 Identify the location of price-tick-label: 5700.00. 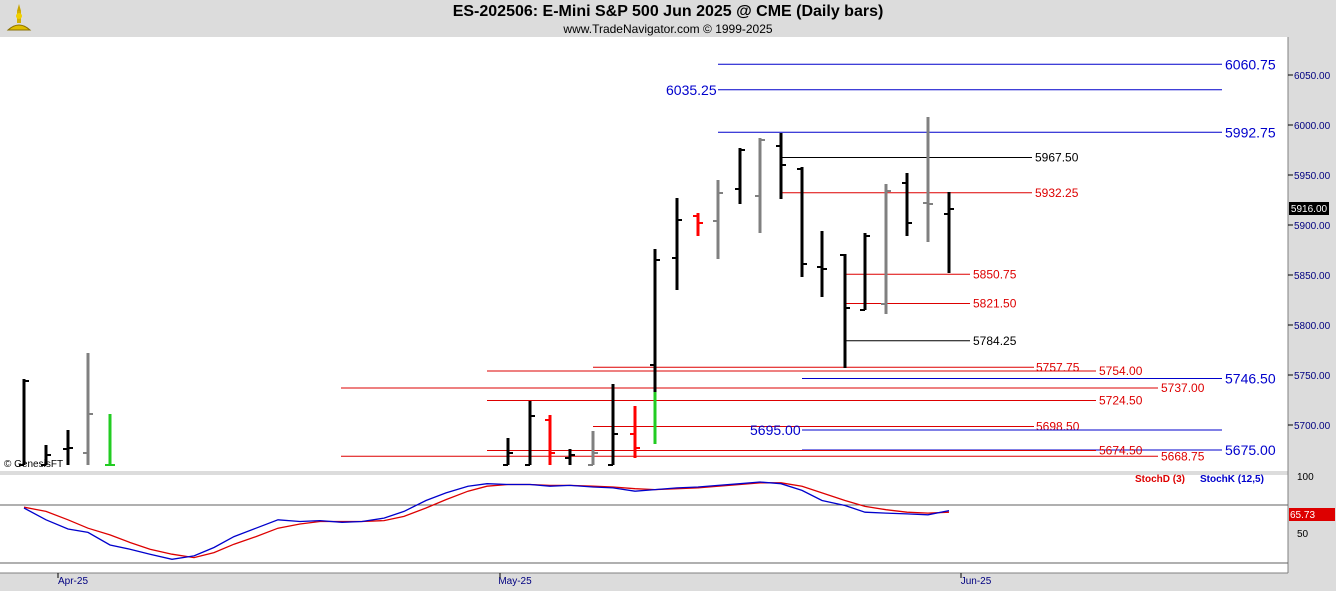
(1312, 426).